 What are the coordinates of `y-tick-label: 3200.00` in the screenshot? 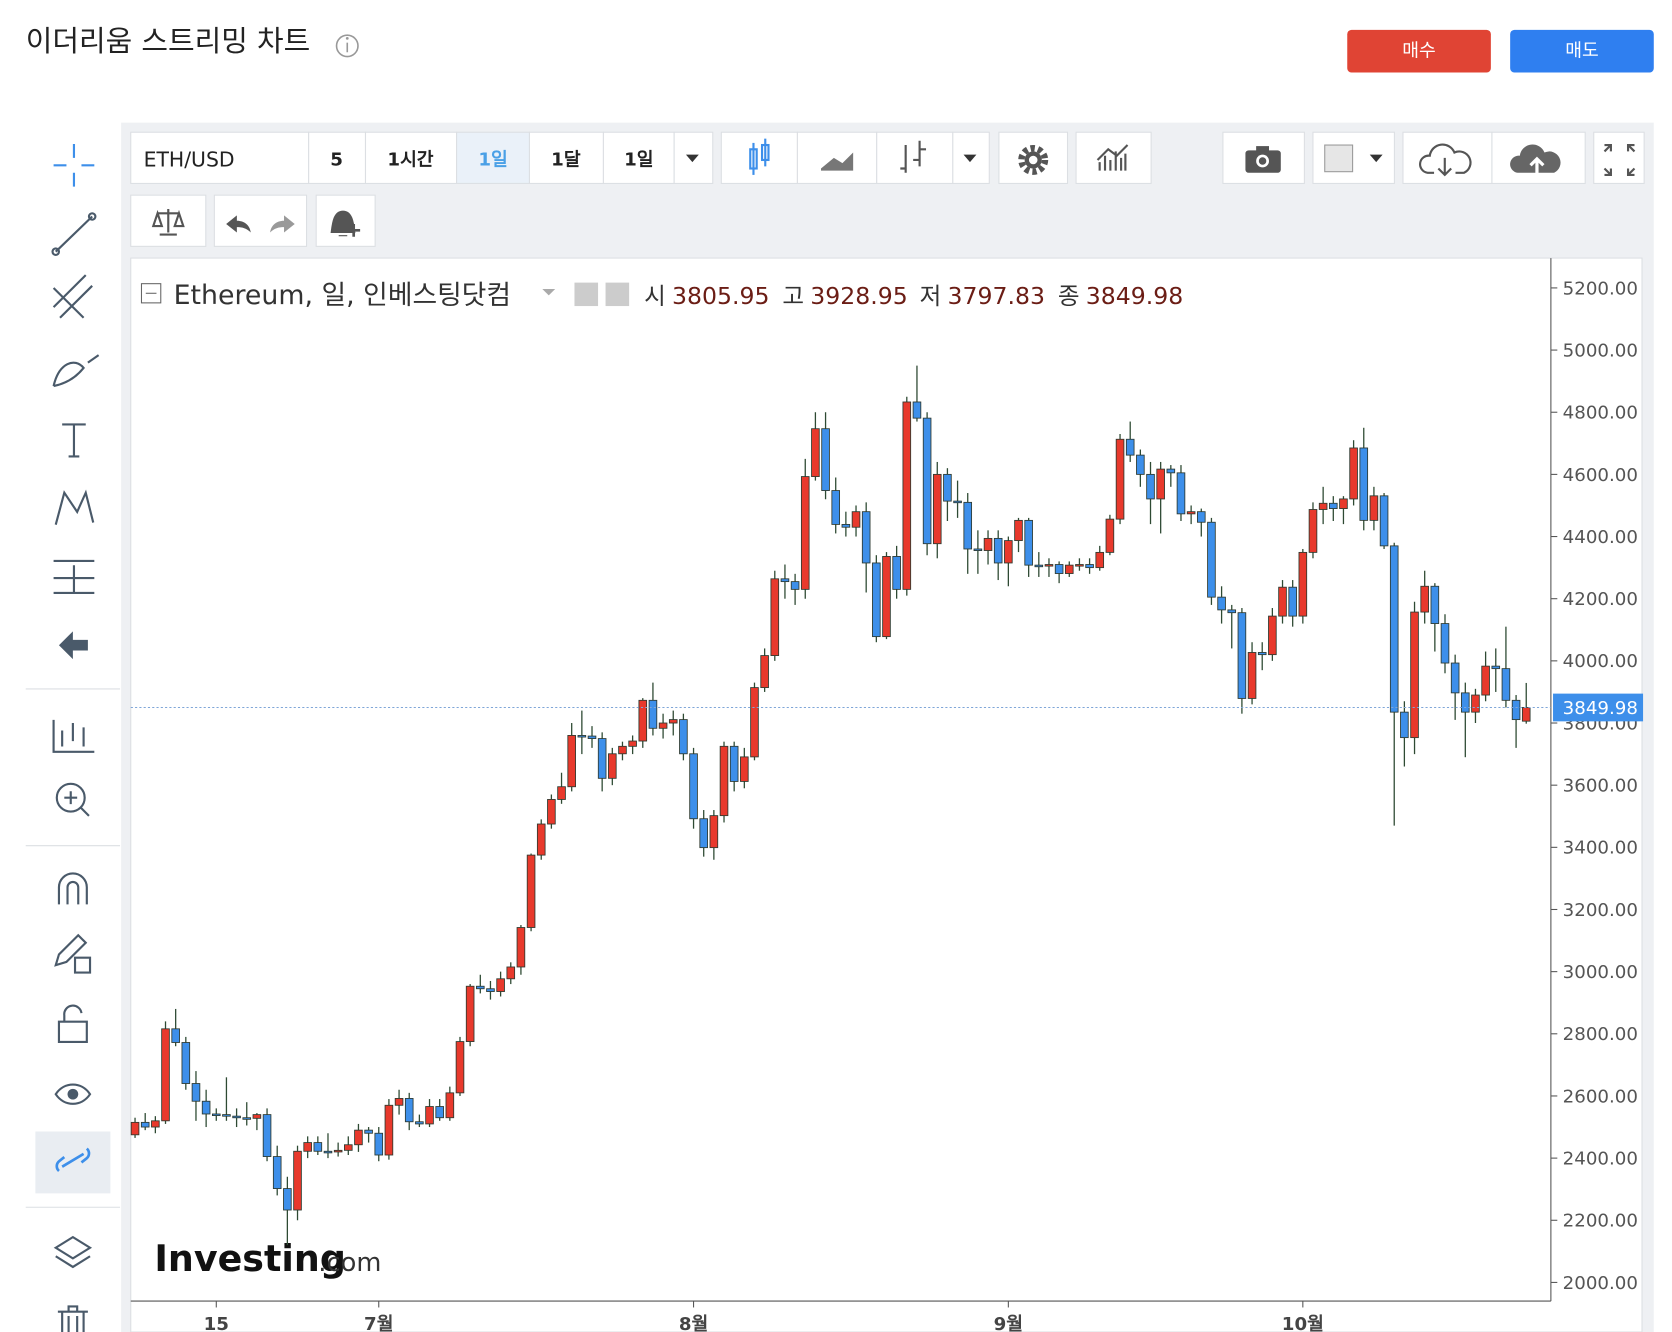 It's located at (1600, 910).